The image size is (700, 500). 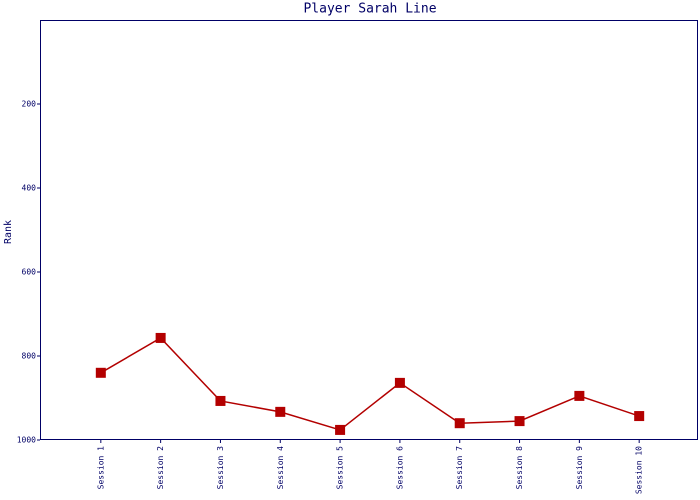 I want to click on y-tick-label: 600, so click(x=29, y=272).